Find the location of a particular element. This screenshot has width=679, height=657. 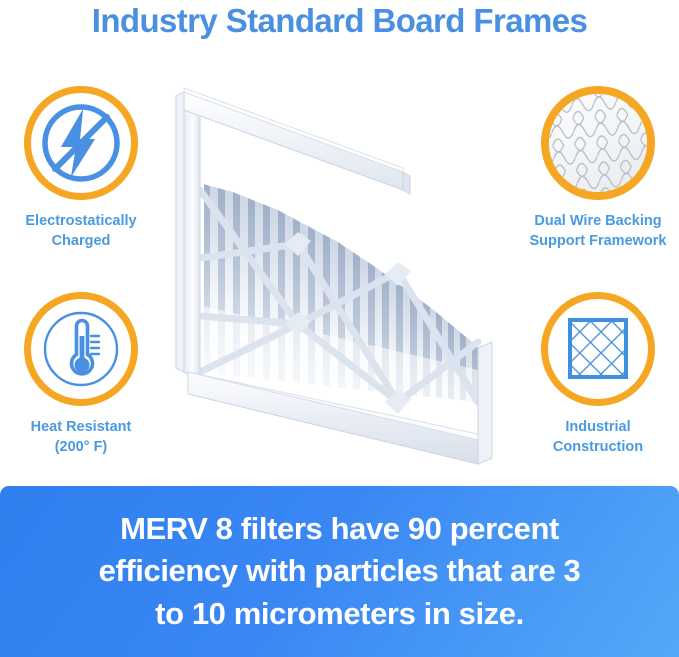

wire-grid-joints is located at coordinates (348, 323).